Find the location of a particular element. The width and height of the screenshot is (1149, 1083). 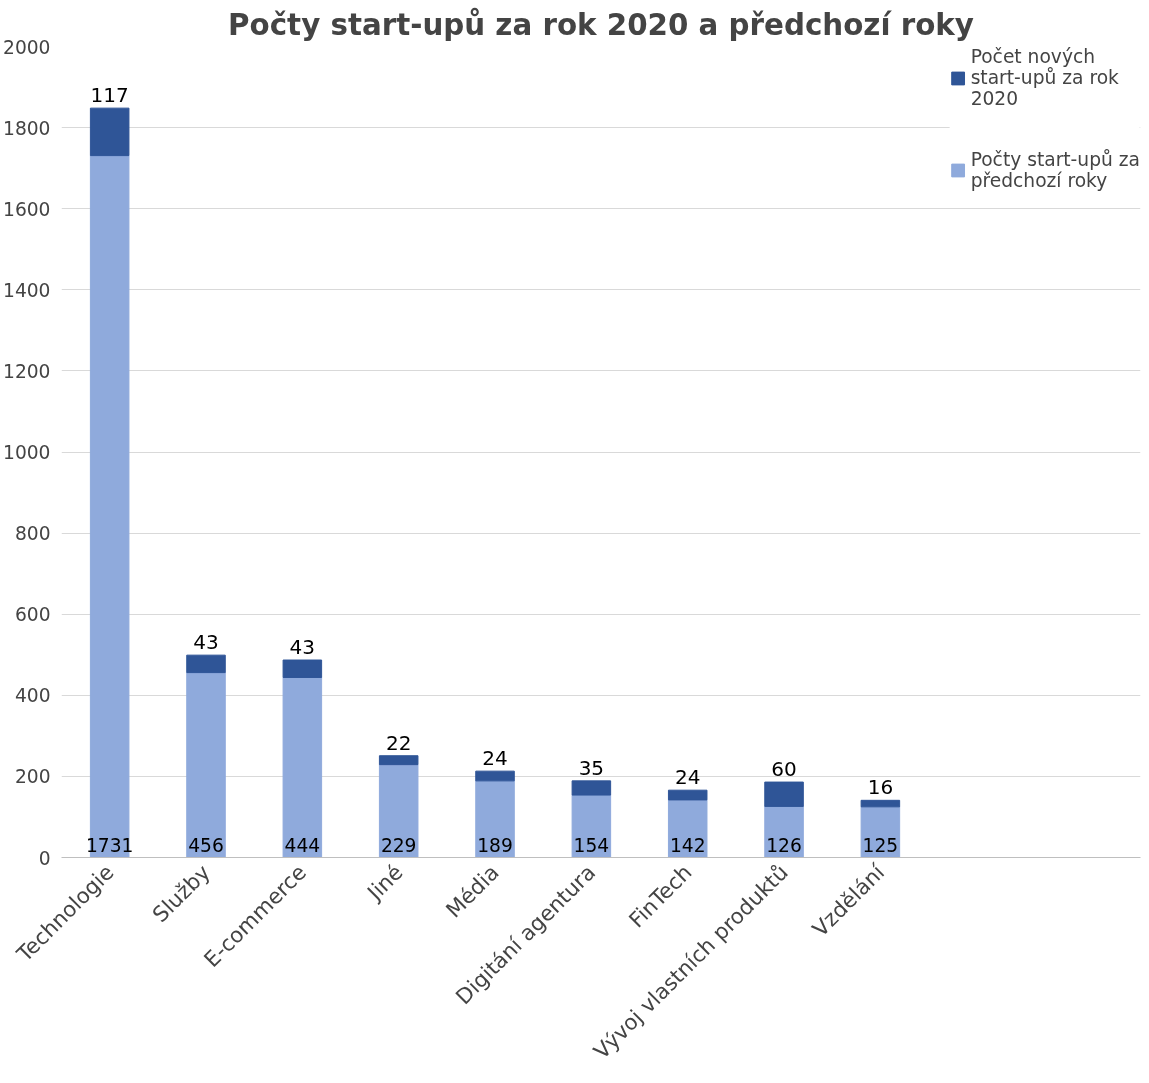

data-label: 35 is located at coordinates (591, 767).